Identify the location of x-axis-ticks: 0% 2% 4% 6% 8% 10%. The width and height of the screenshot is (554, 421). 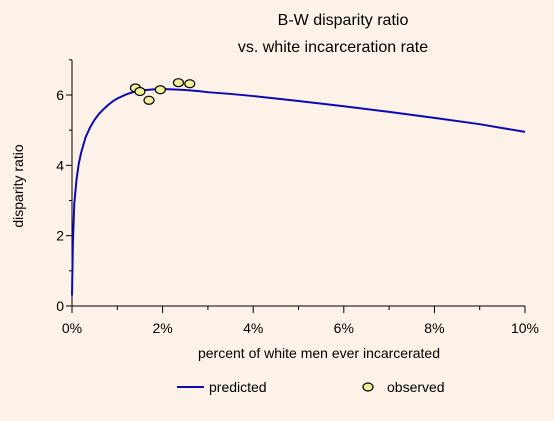
(300, 321).